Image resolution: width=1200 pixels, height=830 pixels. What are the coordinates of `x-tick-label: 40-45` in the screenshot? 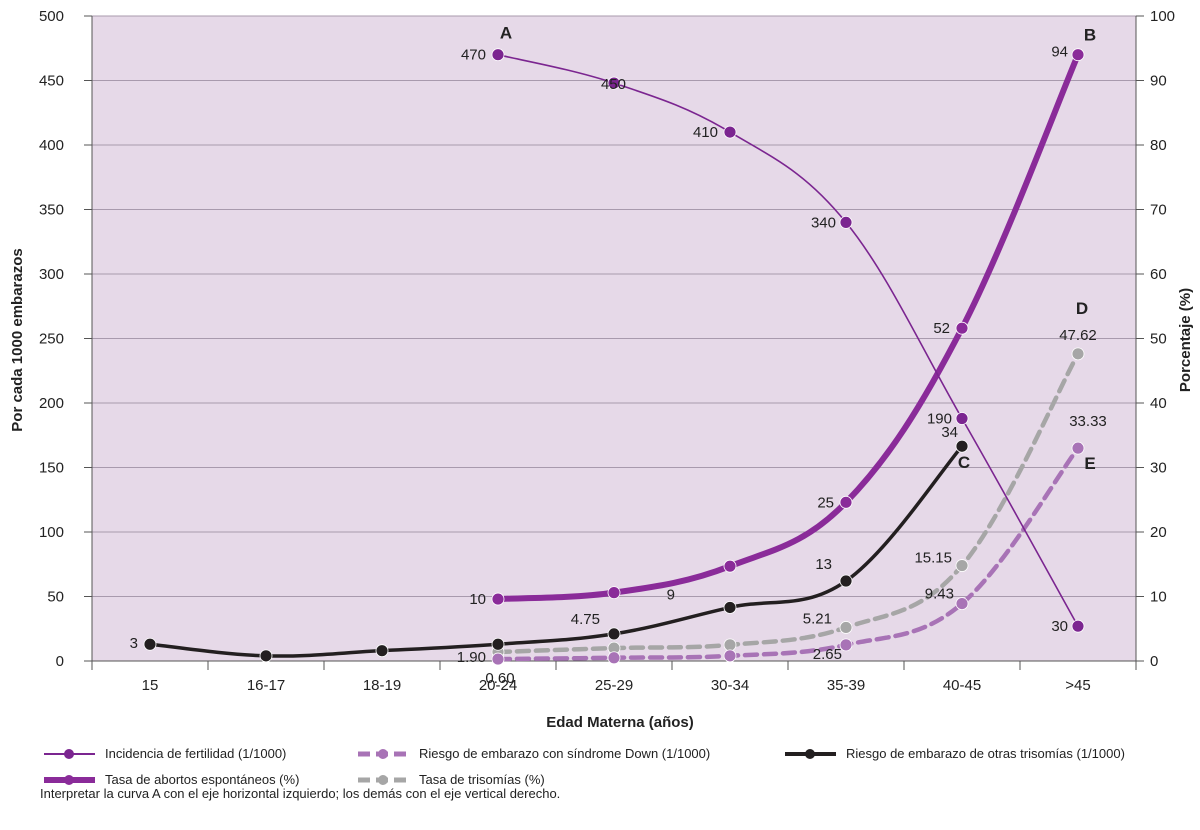 It's located at (962, 685).